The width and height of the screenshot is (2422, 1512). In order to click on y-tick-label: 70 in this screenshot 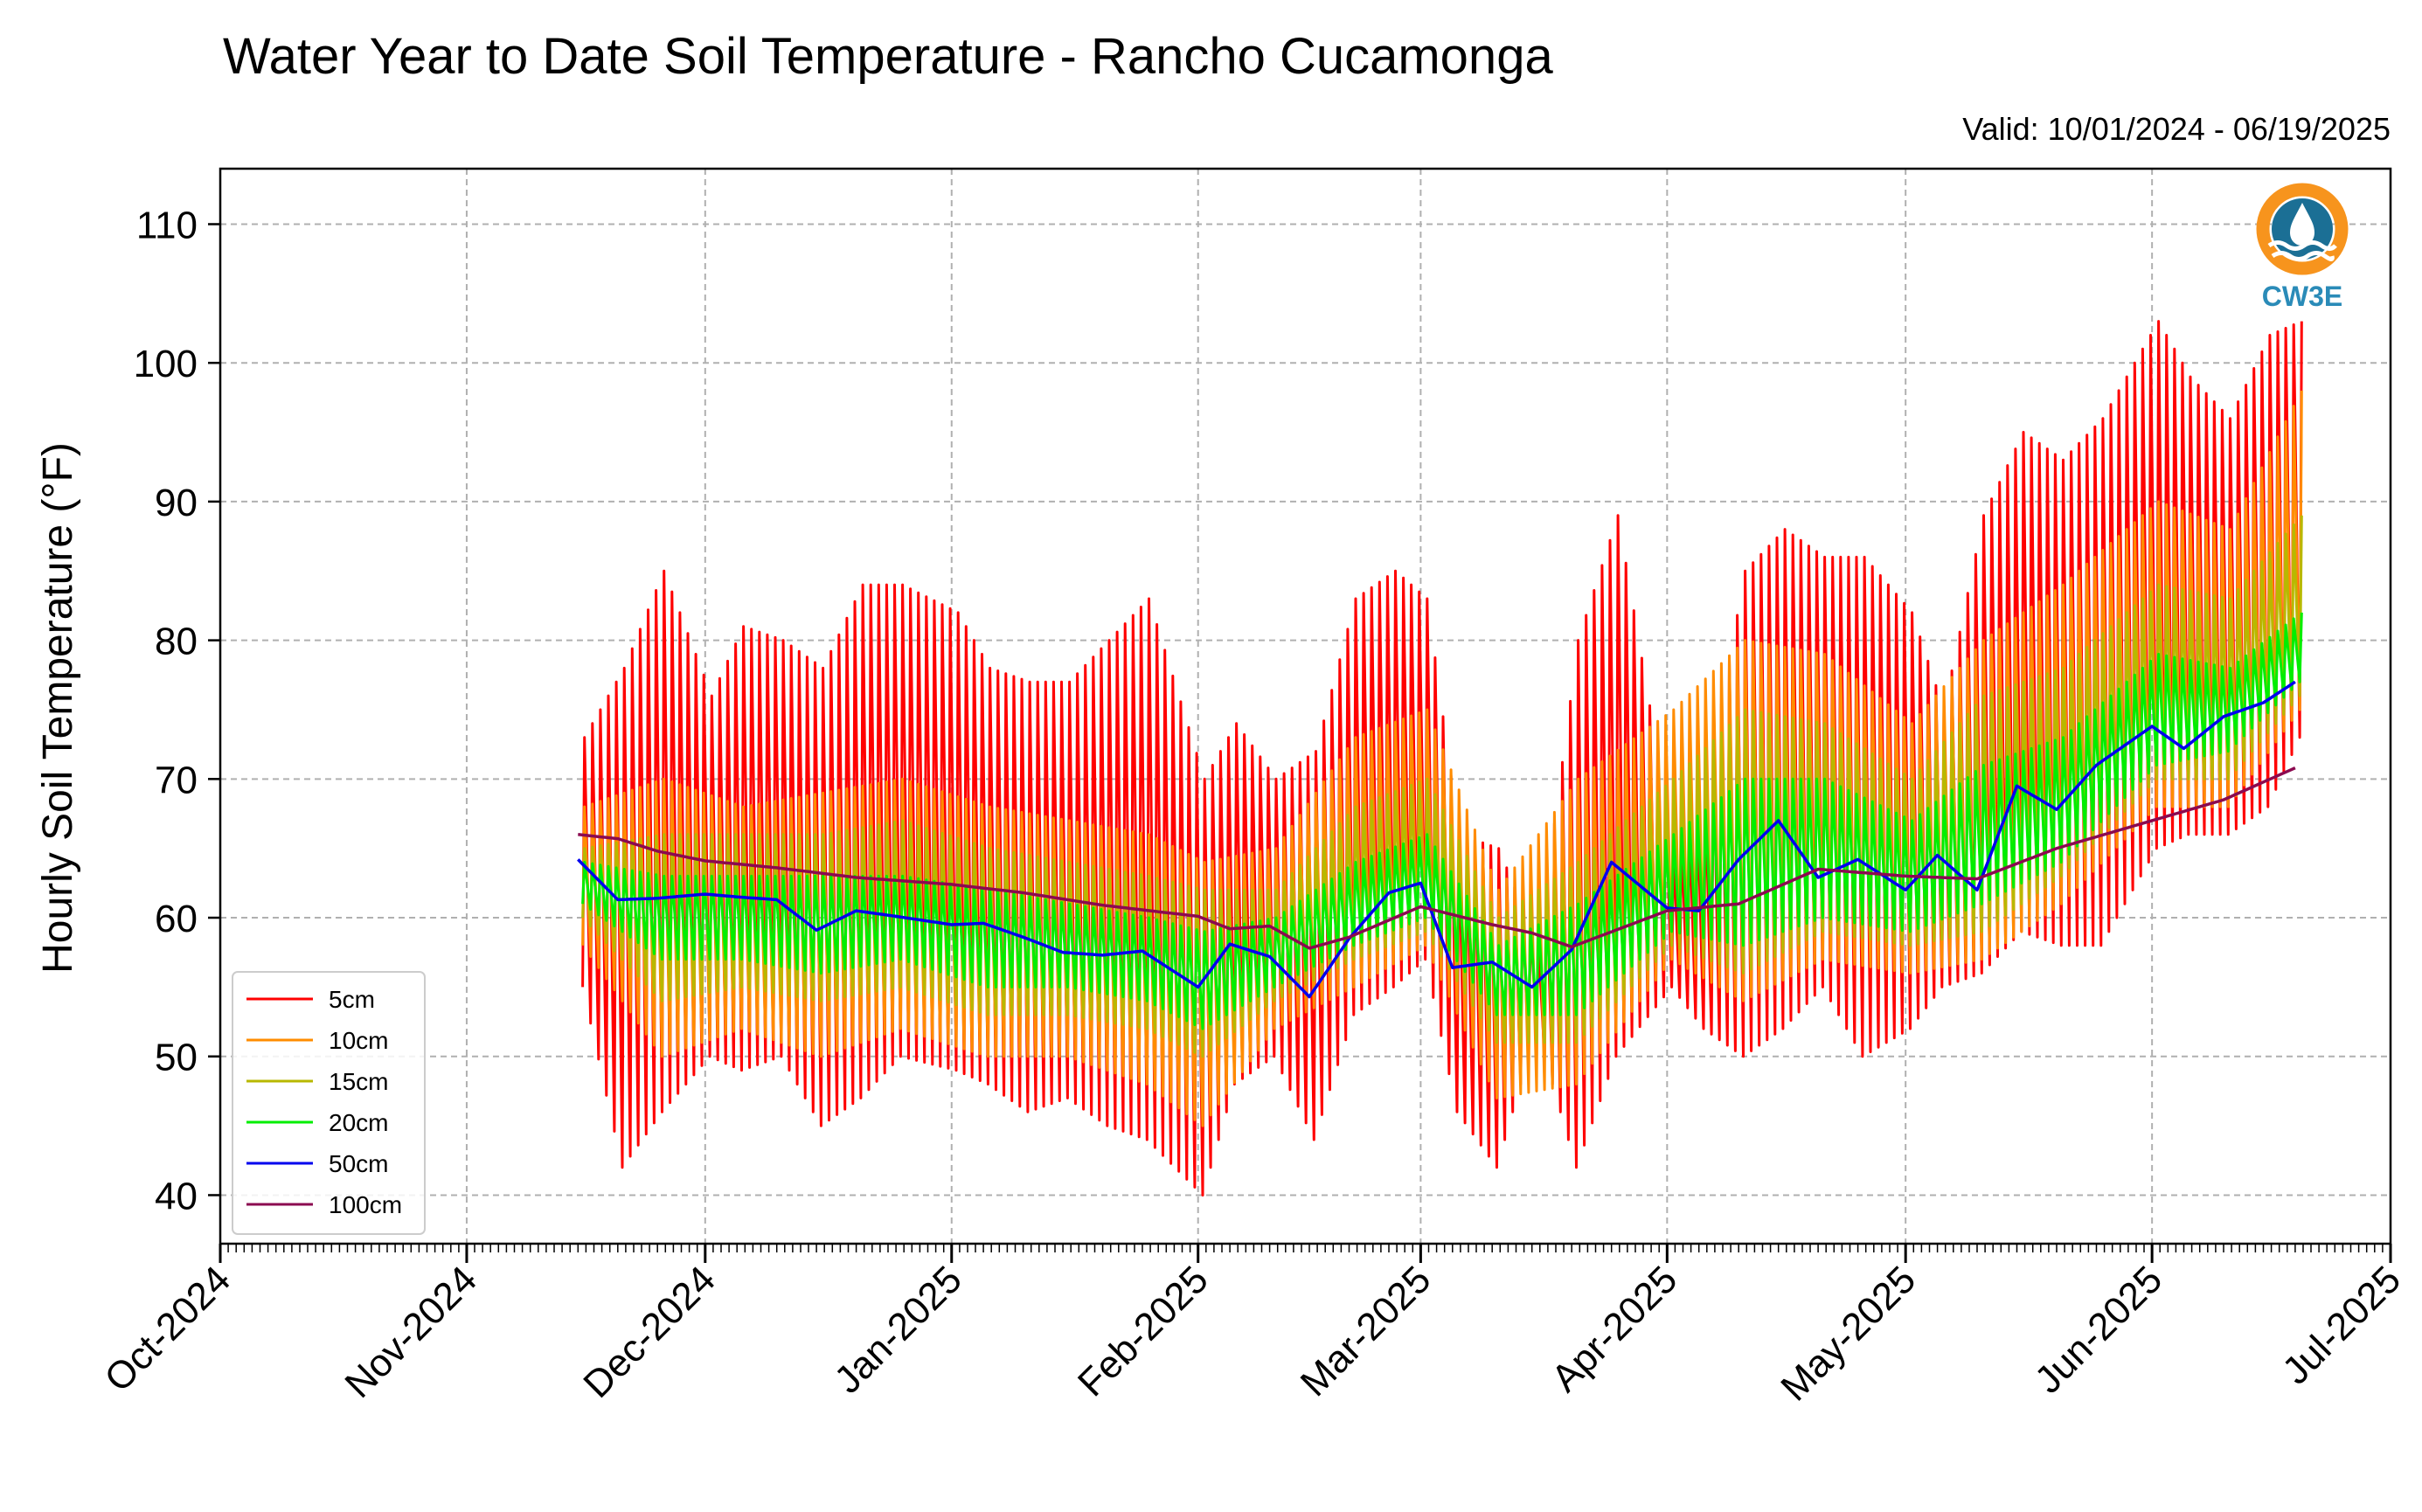, I will do `click(177, 780)`.